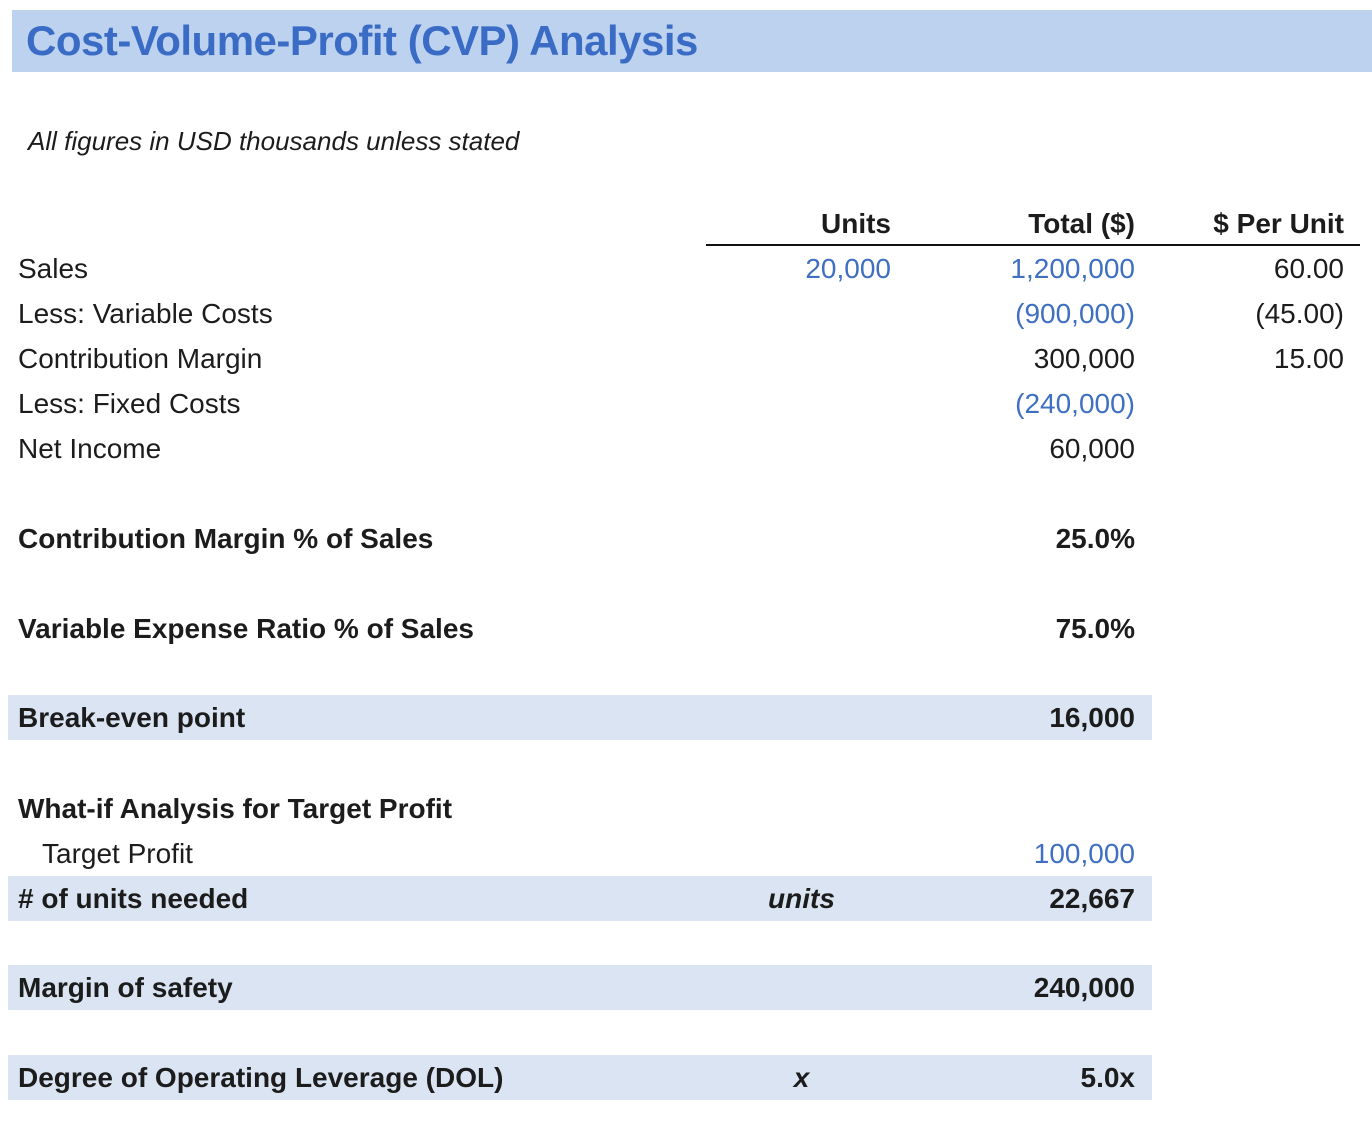  Describe the element at coordinates (686, 628) in the screenshot. I see `row-ver-percent: Variable Expense Ratio % of Sales 75.0%` at that location.